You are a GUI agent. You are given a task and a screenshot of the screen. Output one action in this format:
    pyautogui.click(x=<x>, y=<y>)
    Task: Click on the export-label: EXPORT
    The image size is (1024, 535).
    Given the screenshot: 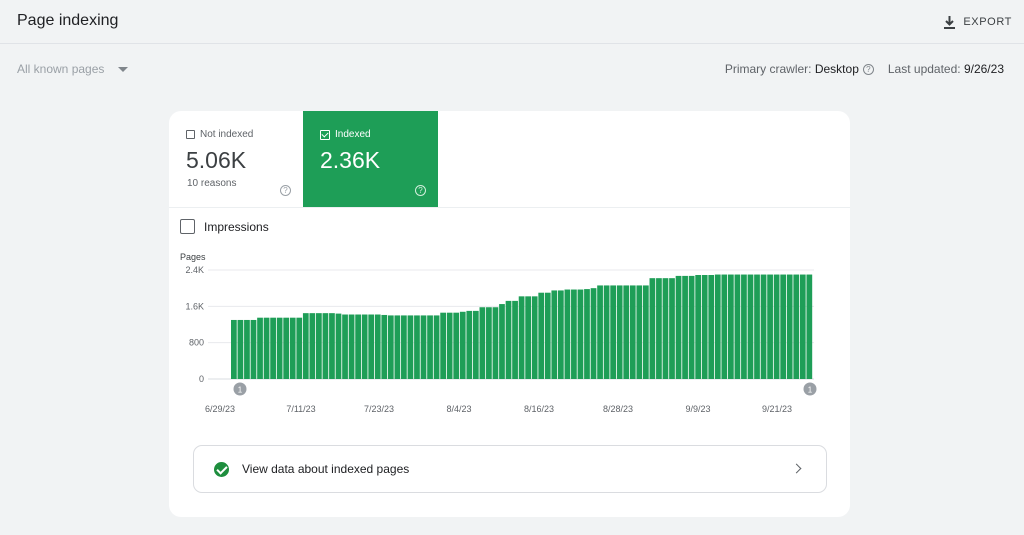 What is the action you would take?
    pyautogui.click(x=987, y=22)
    